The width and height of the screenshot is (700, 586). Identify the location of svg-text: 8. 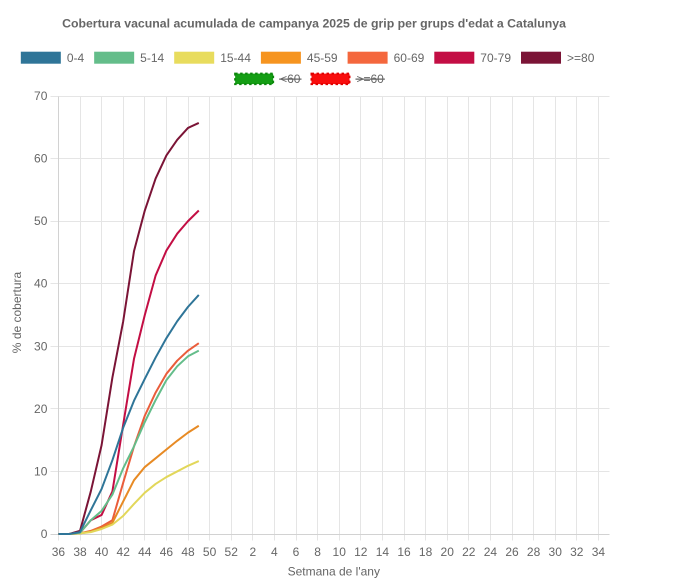
(317, 552).